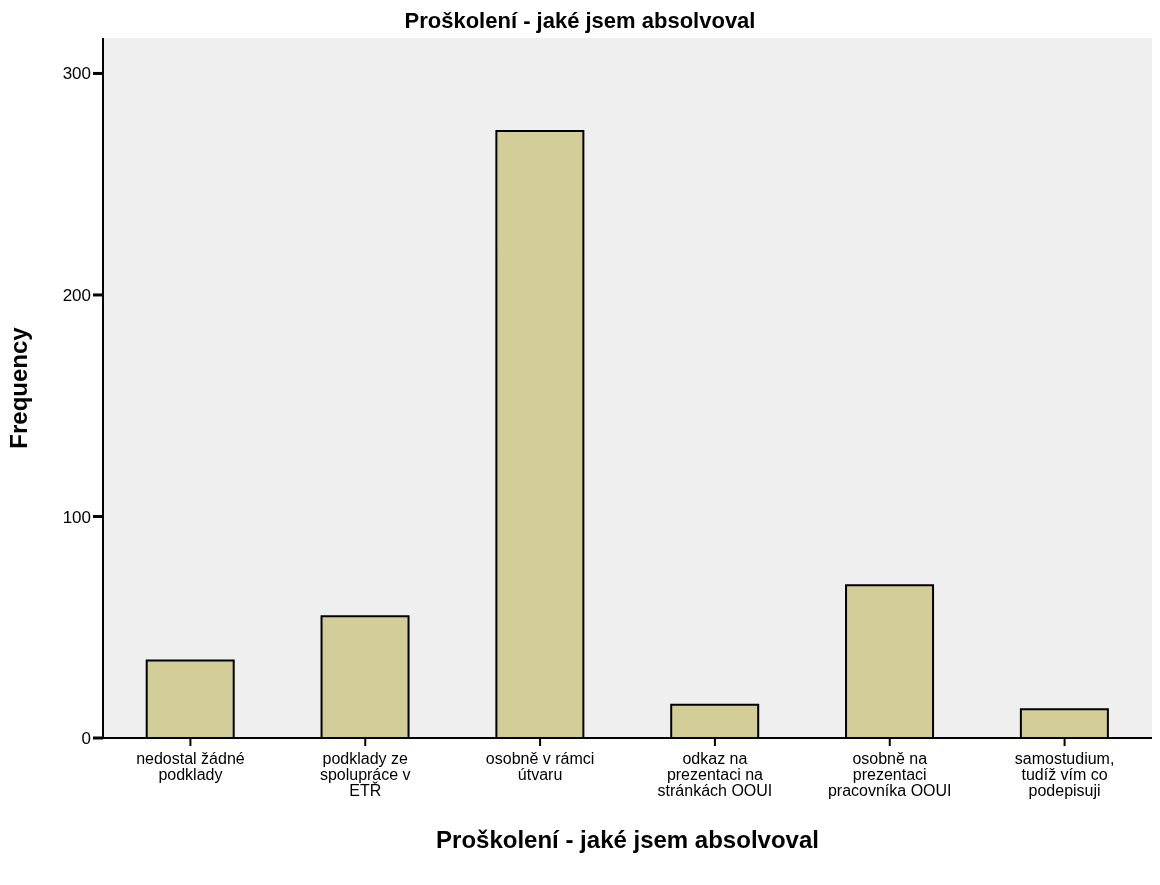 The width and height of the screenshot is (1160, 885). Describe the element at coordinates (365, 774) in the screenshot. I see `x-tick-label: podklady ze spolupráce v ETŘ` at that location.